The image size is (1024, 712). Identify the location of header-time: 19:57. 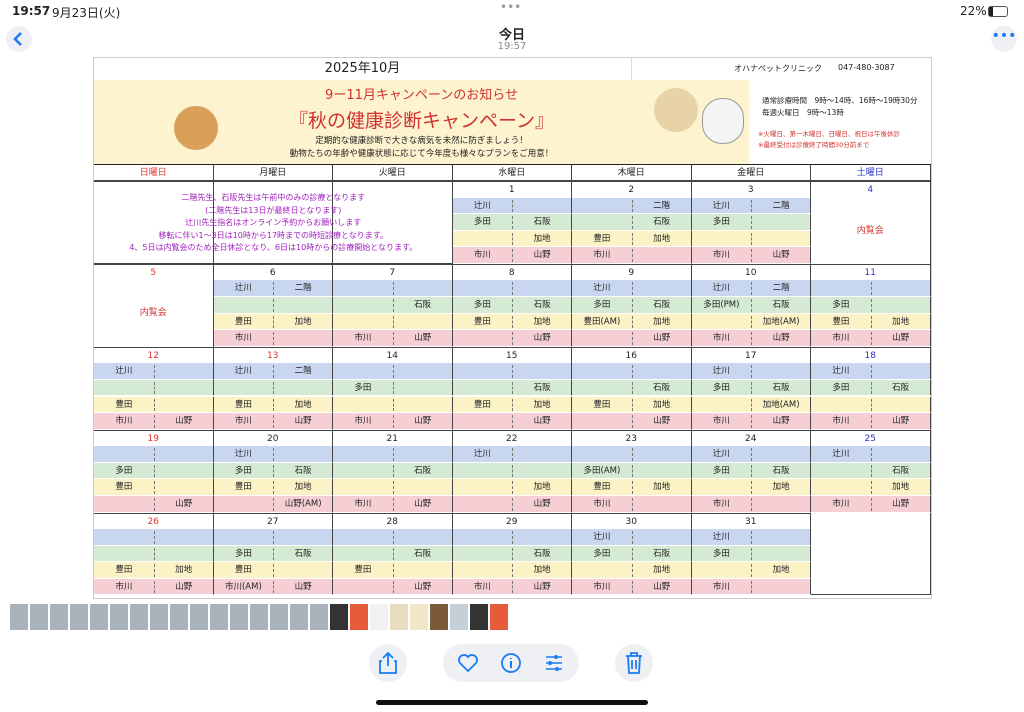
(512, 46).